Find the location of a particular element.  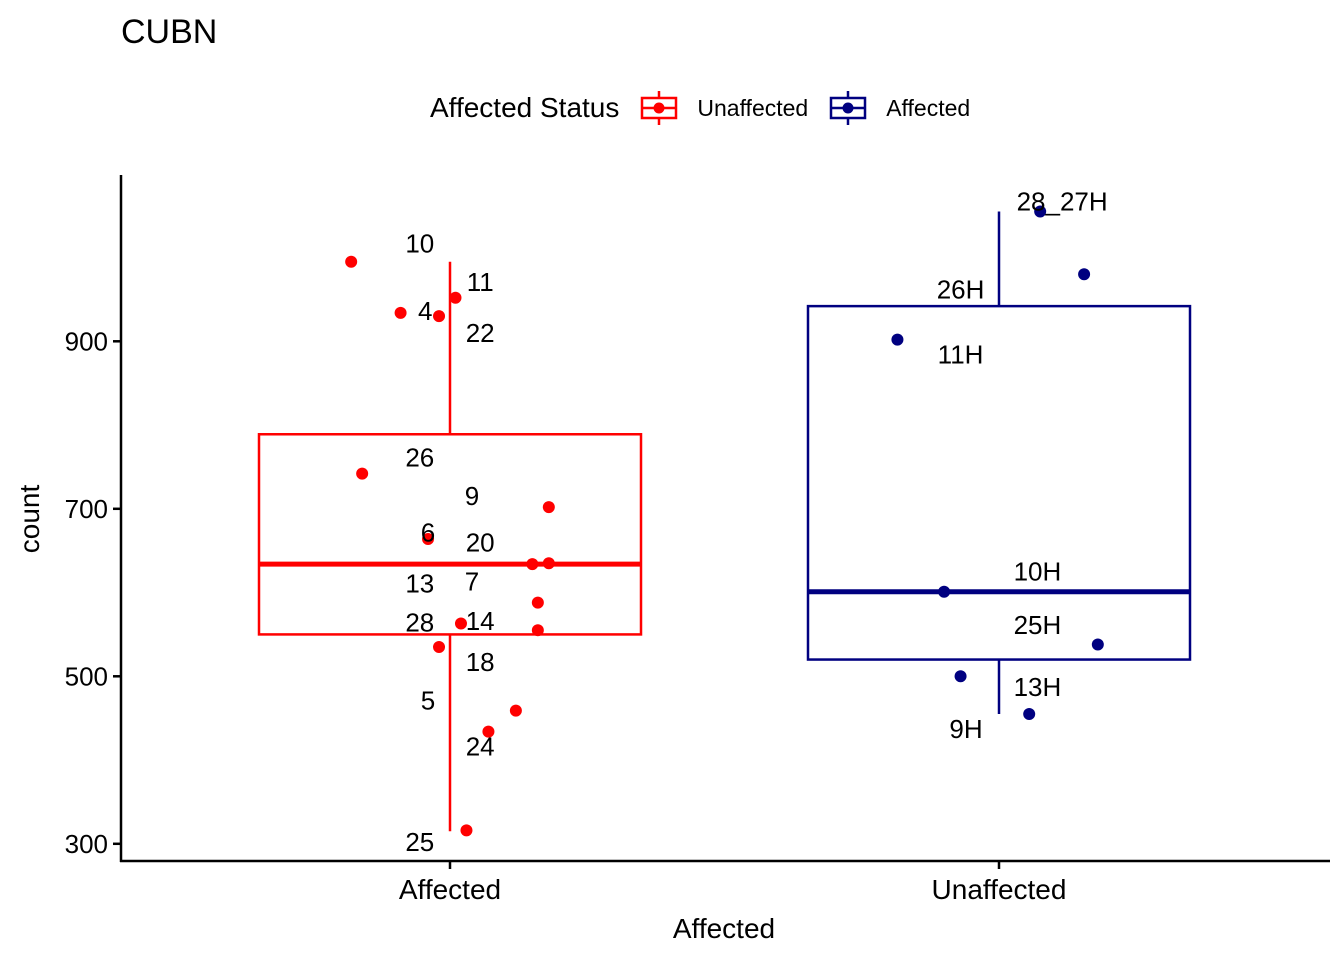

legend-key-unaffected is located at coordinates (659, 108).